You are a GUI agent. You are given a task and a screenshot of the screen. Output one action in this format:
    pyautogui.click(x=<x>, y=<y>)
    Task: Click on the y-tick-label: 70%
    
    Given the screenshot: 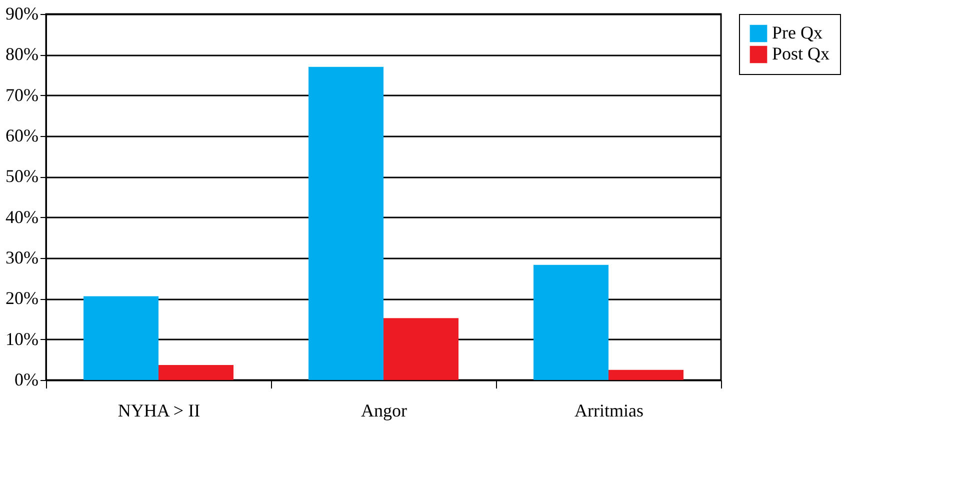 What is the action you would take?
    pyautogui.click(x=22, y=94)
    